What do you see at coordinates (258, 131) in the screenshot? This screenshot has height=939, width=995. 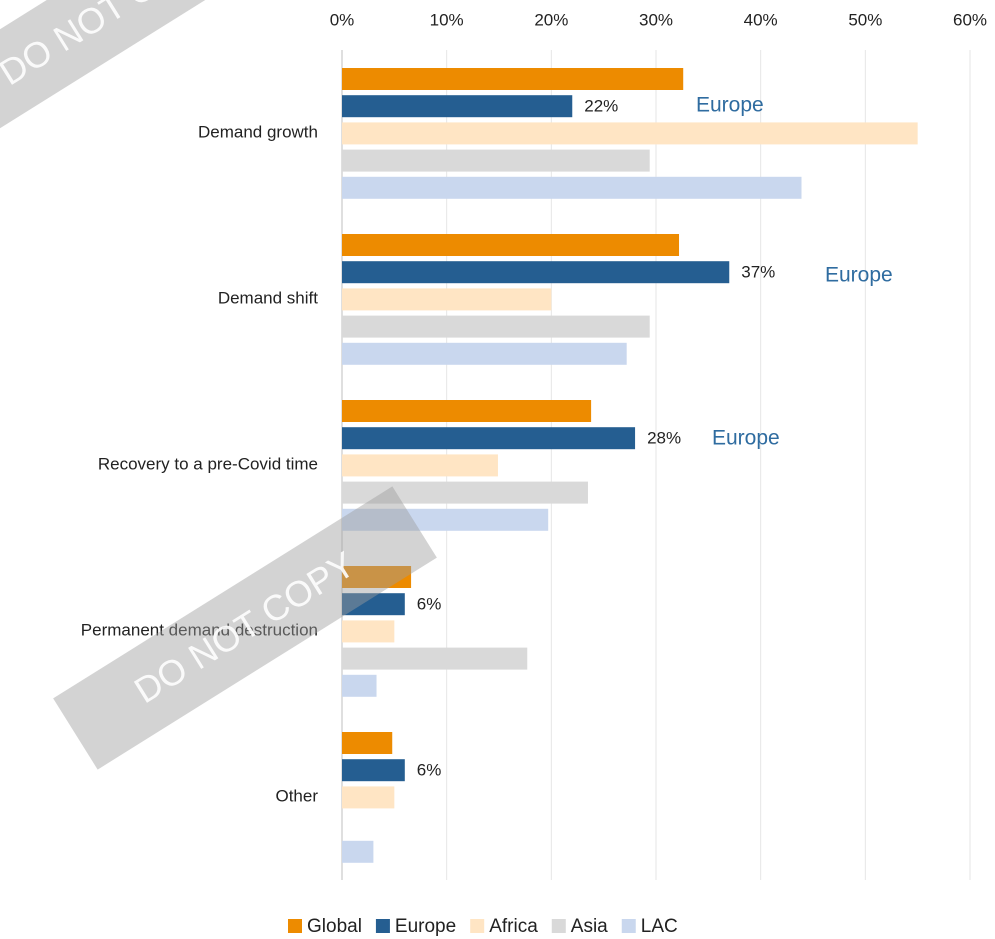 I see `category-label: Demand growth` at bounding box center [258, 131].